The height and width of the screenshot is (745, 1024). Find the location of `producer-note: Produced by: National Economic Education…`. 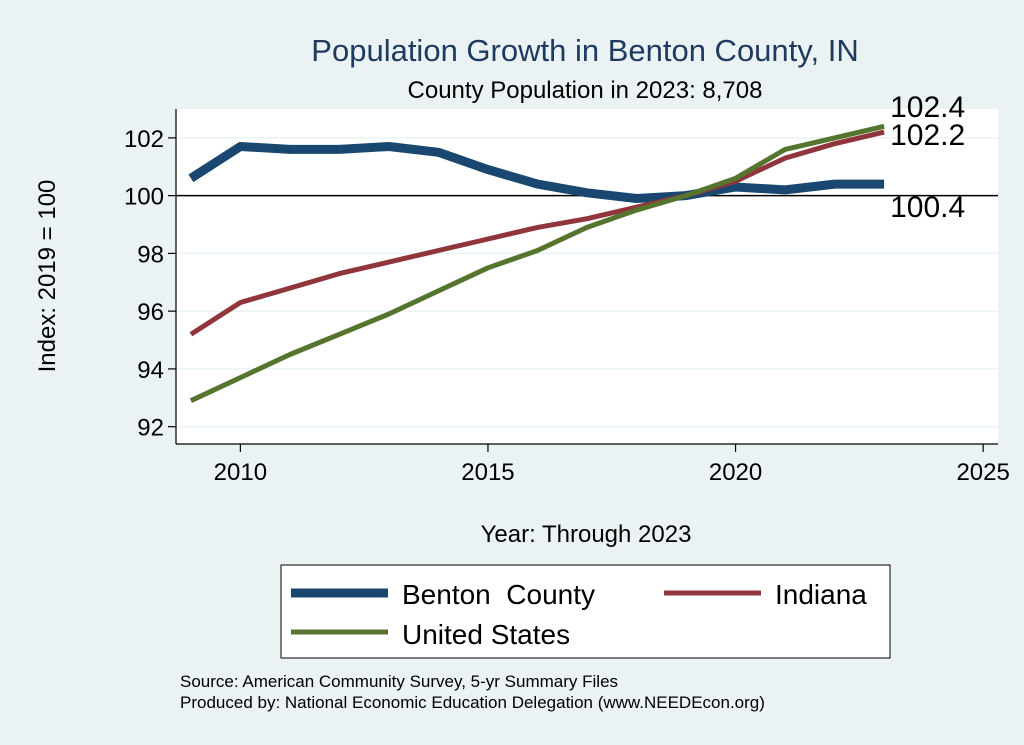

producer-note: Produced by: National Economic Education… is located at coordinates (472, 702).